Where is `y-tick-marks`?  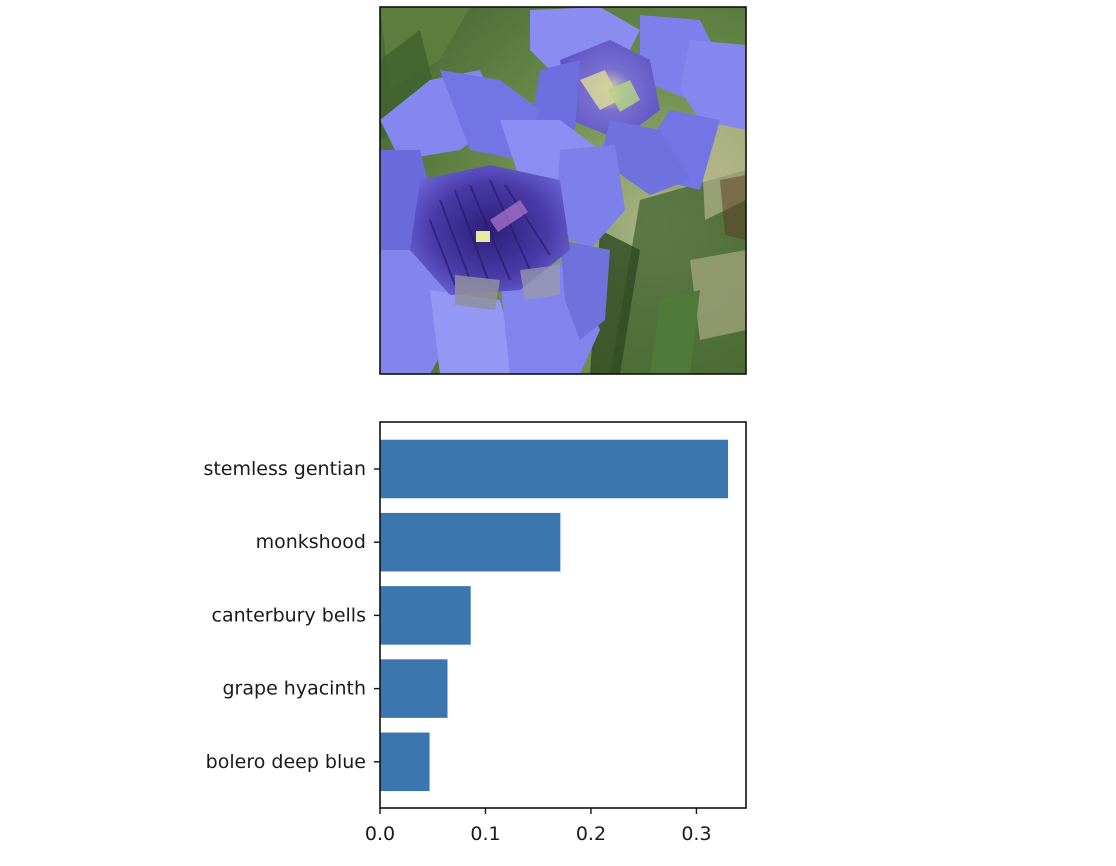 y-tick-marks is located at coordinates (377, 615).